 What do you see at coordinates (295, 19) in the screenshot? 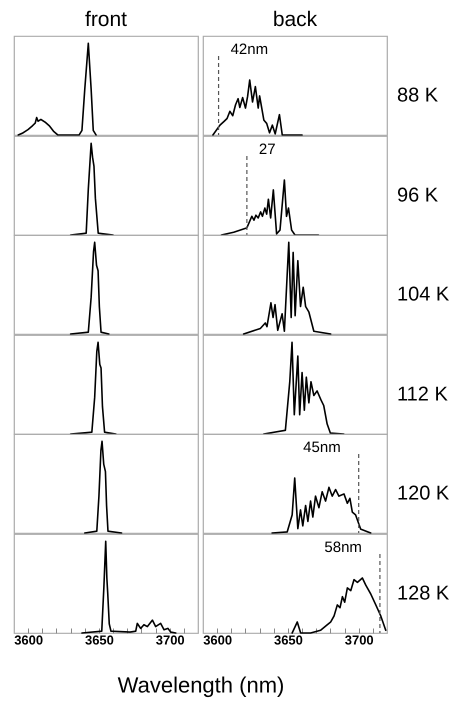
I see `chart-title: back` at bounding box center [295, 19].